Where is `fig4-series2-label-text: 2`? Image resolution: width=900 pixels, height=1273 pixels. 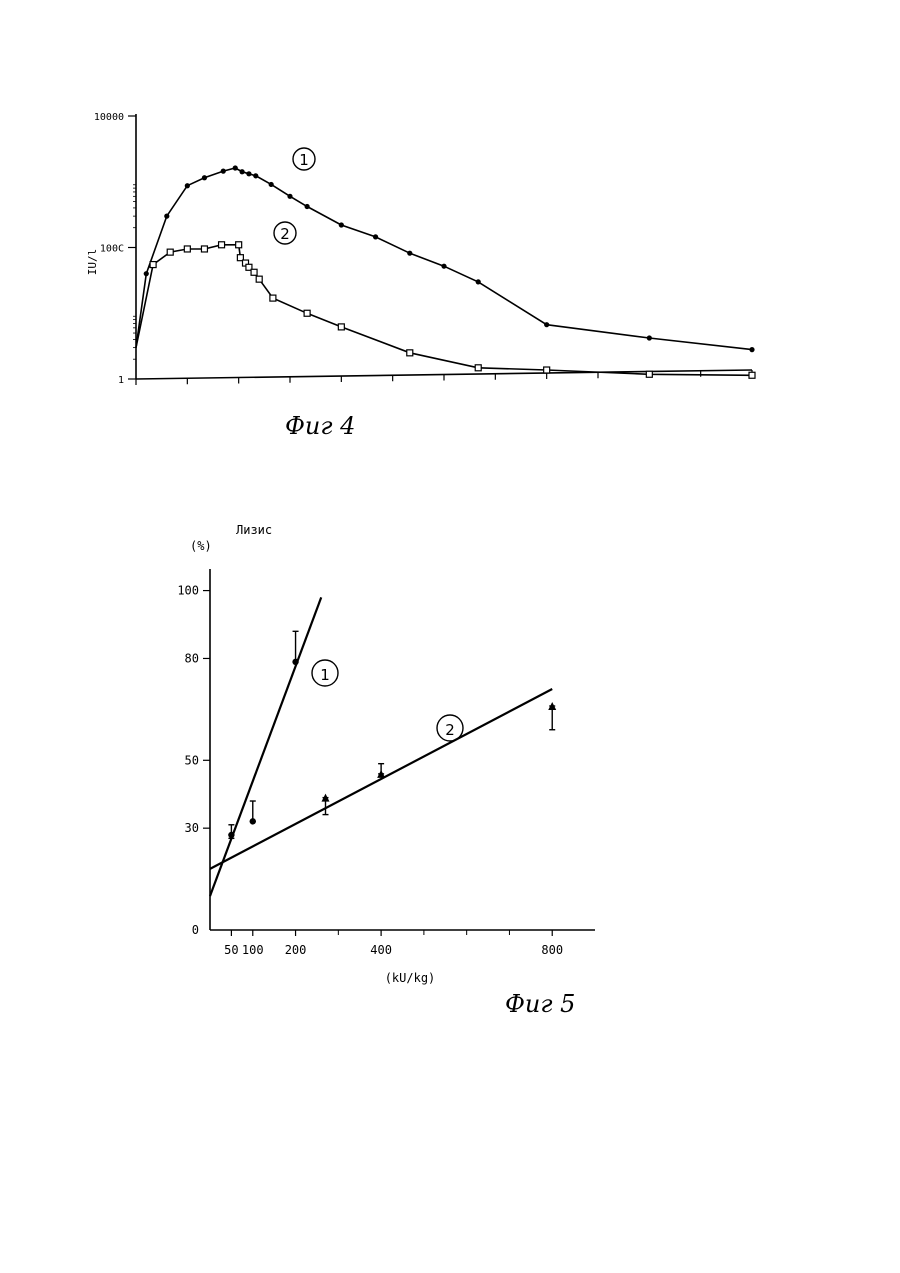
fig4-series2-label-text: 2 is located at coordinates (285, 234).